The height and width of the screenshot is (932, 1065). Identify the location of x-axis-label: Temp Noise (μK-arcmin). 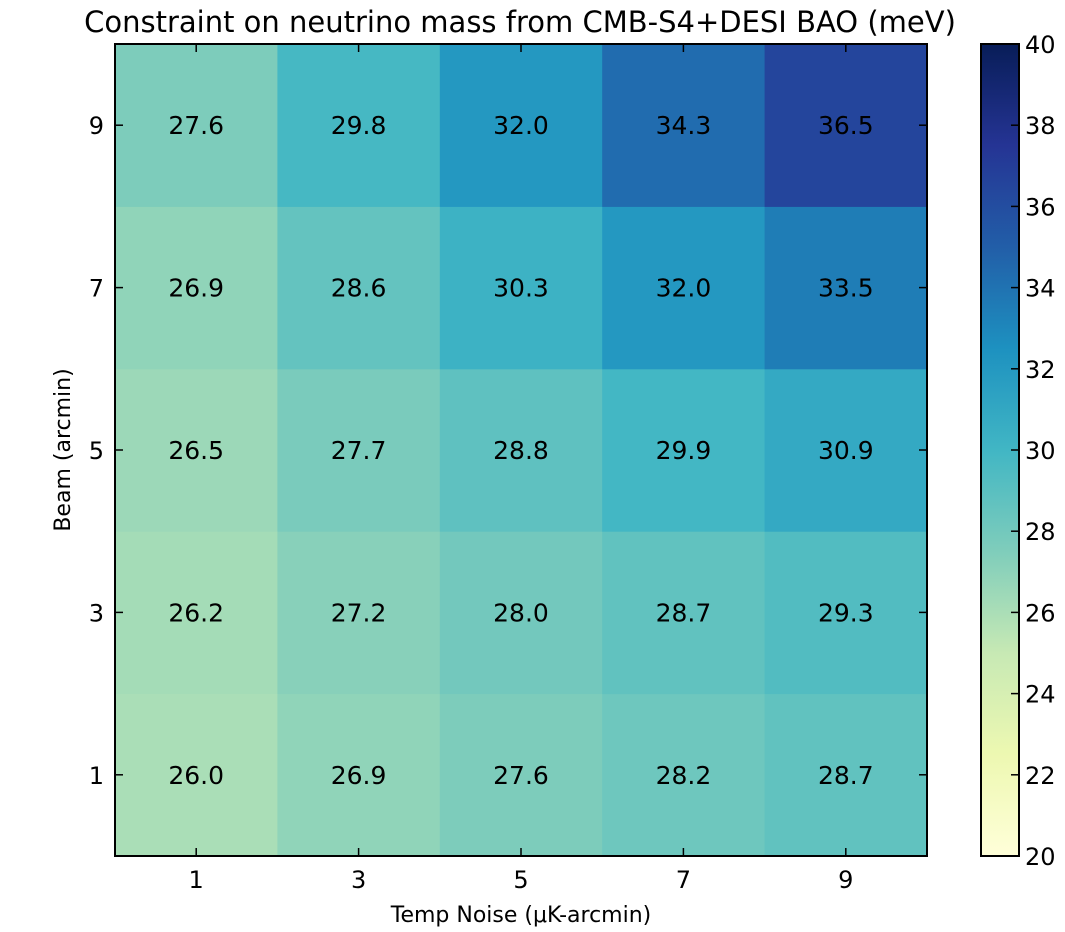
(521, 915).